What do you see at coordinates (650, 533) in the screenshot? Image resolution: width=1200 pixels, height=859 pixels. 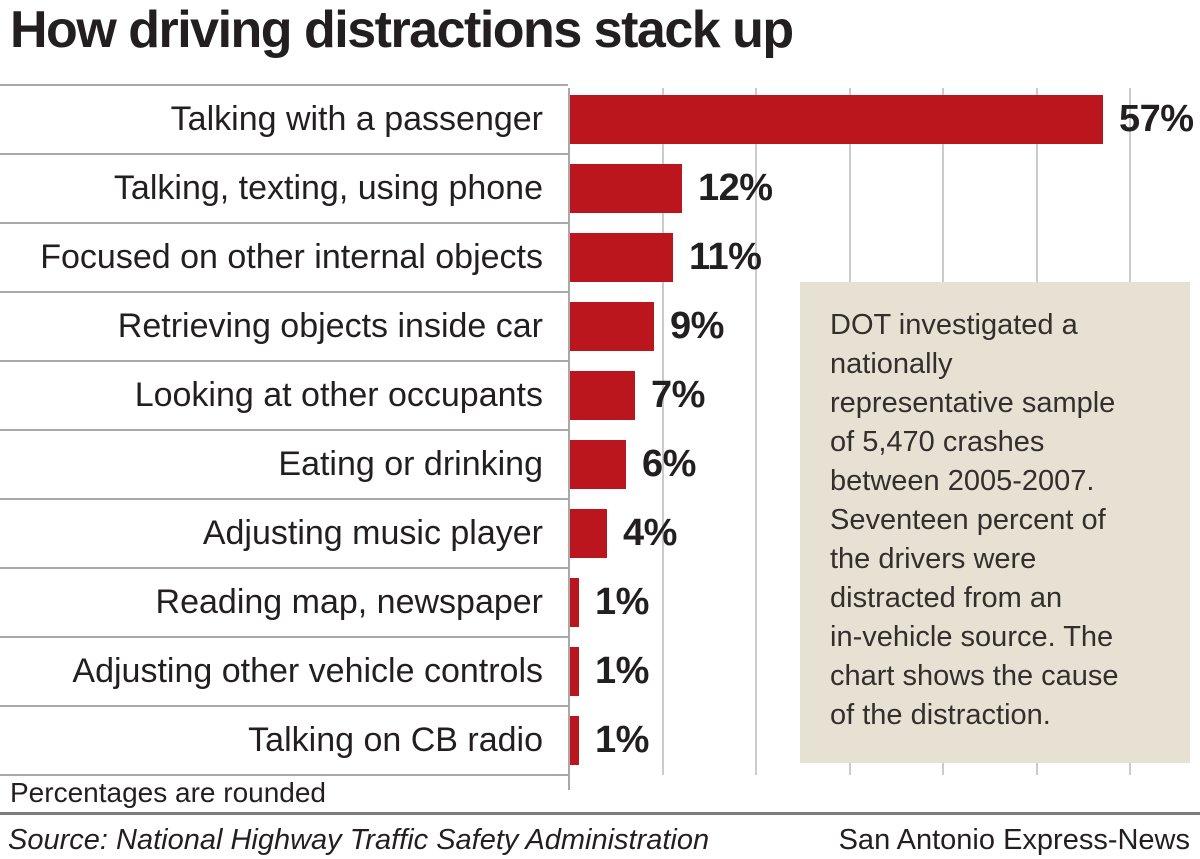 I see `value-label: 4%` at bounding box center [650, 533].